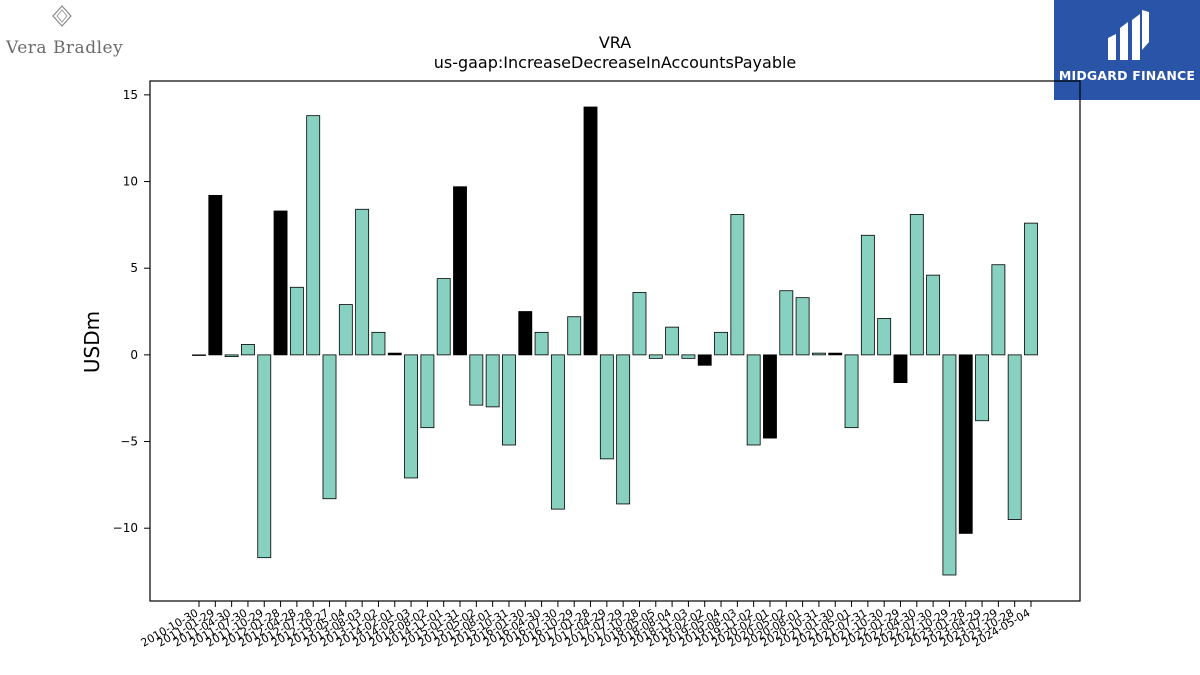  What do you see at coordinates (1128, 35) in the screenshot?
I see `midgard-mark-icon` at bounding box center [1128, 35].